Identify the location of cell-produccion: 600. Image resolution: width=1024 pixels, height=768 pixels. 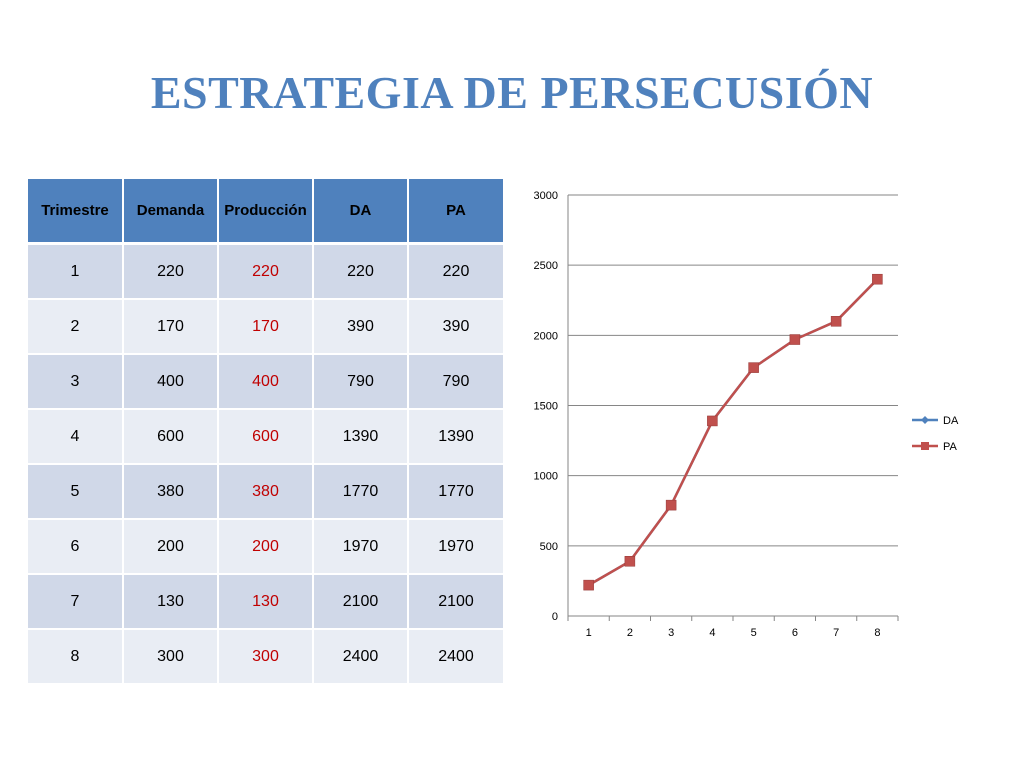
(266, 437).